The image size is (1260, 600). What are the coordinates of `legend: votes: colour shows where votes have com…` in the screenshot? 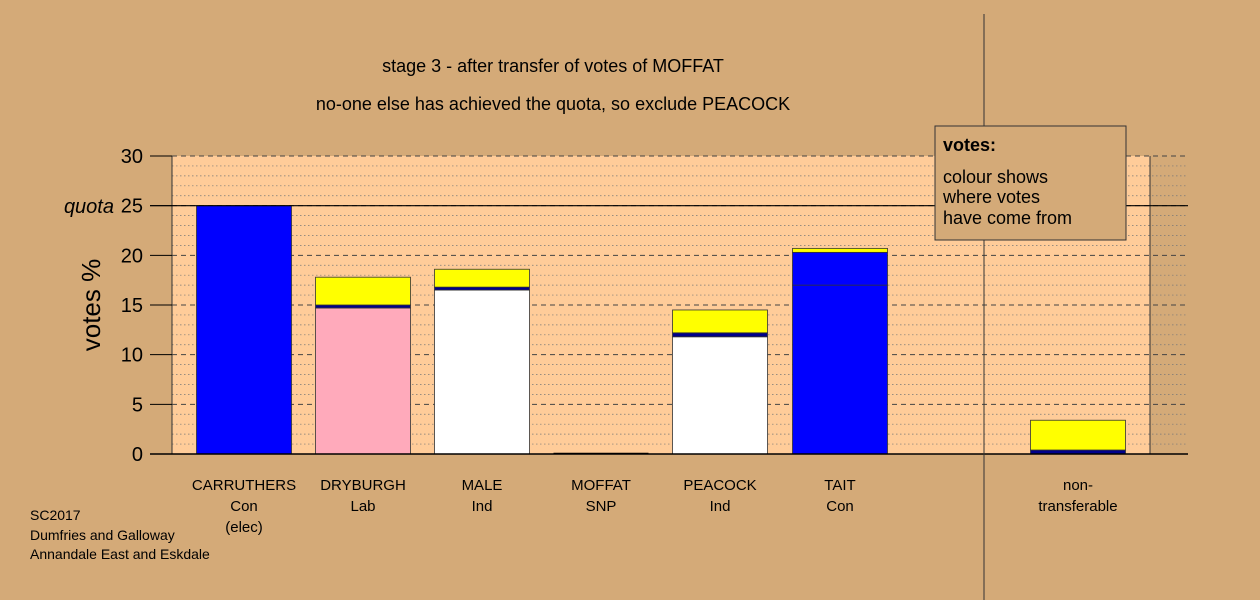 It's located at (1030, 183).